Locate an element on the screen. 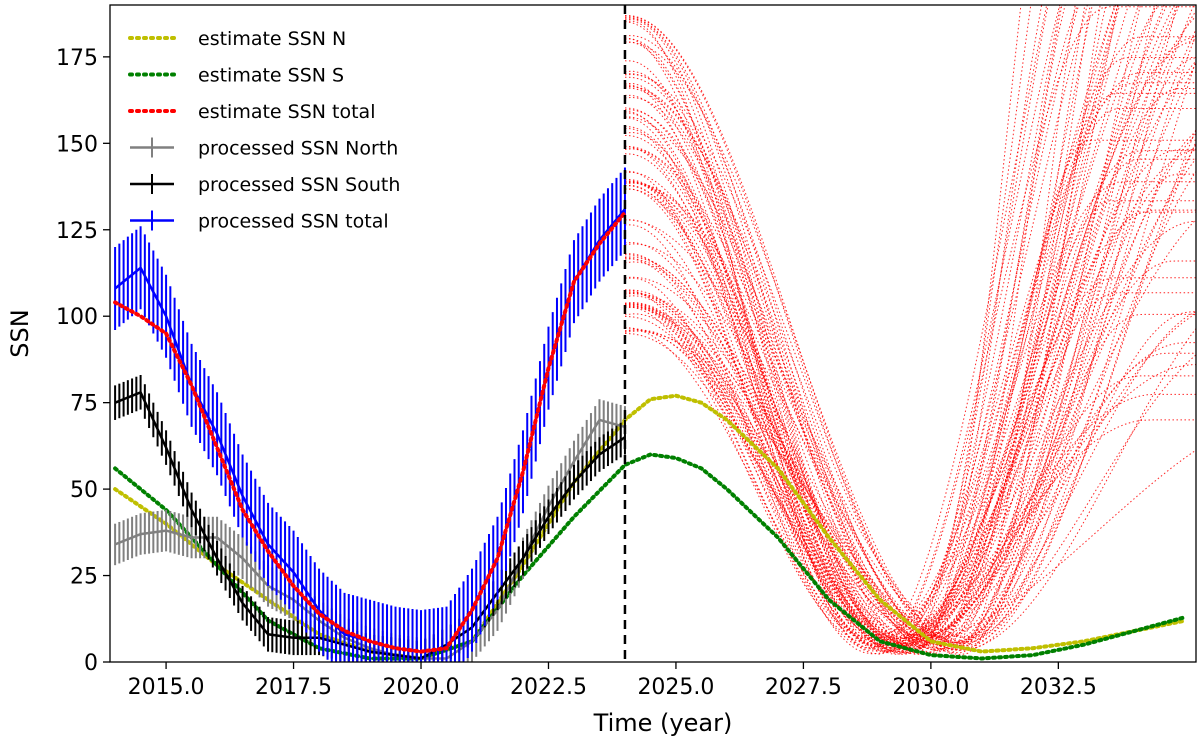 The height and width of the screenshot is (747, 1200). legend-label: processed SSN total is located at coordinates (293, 222).